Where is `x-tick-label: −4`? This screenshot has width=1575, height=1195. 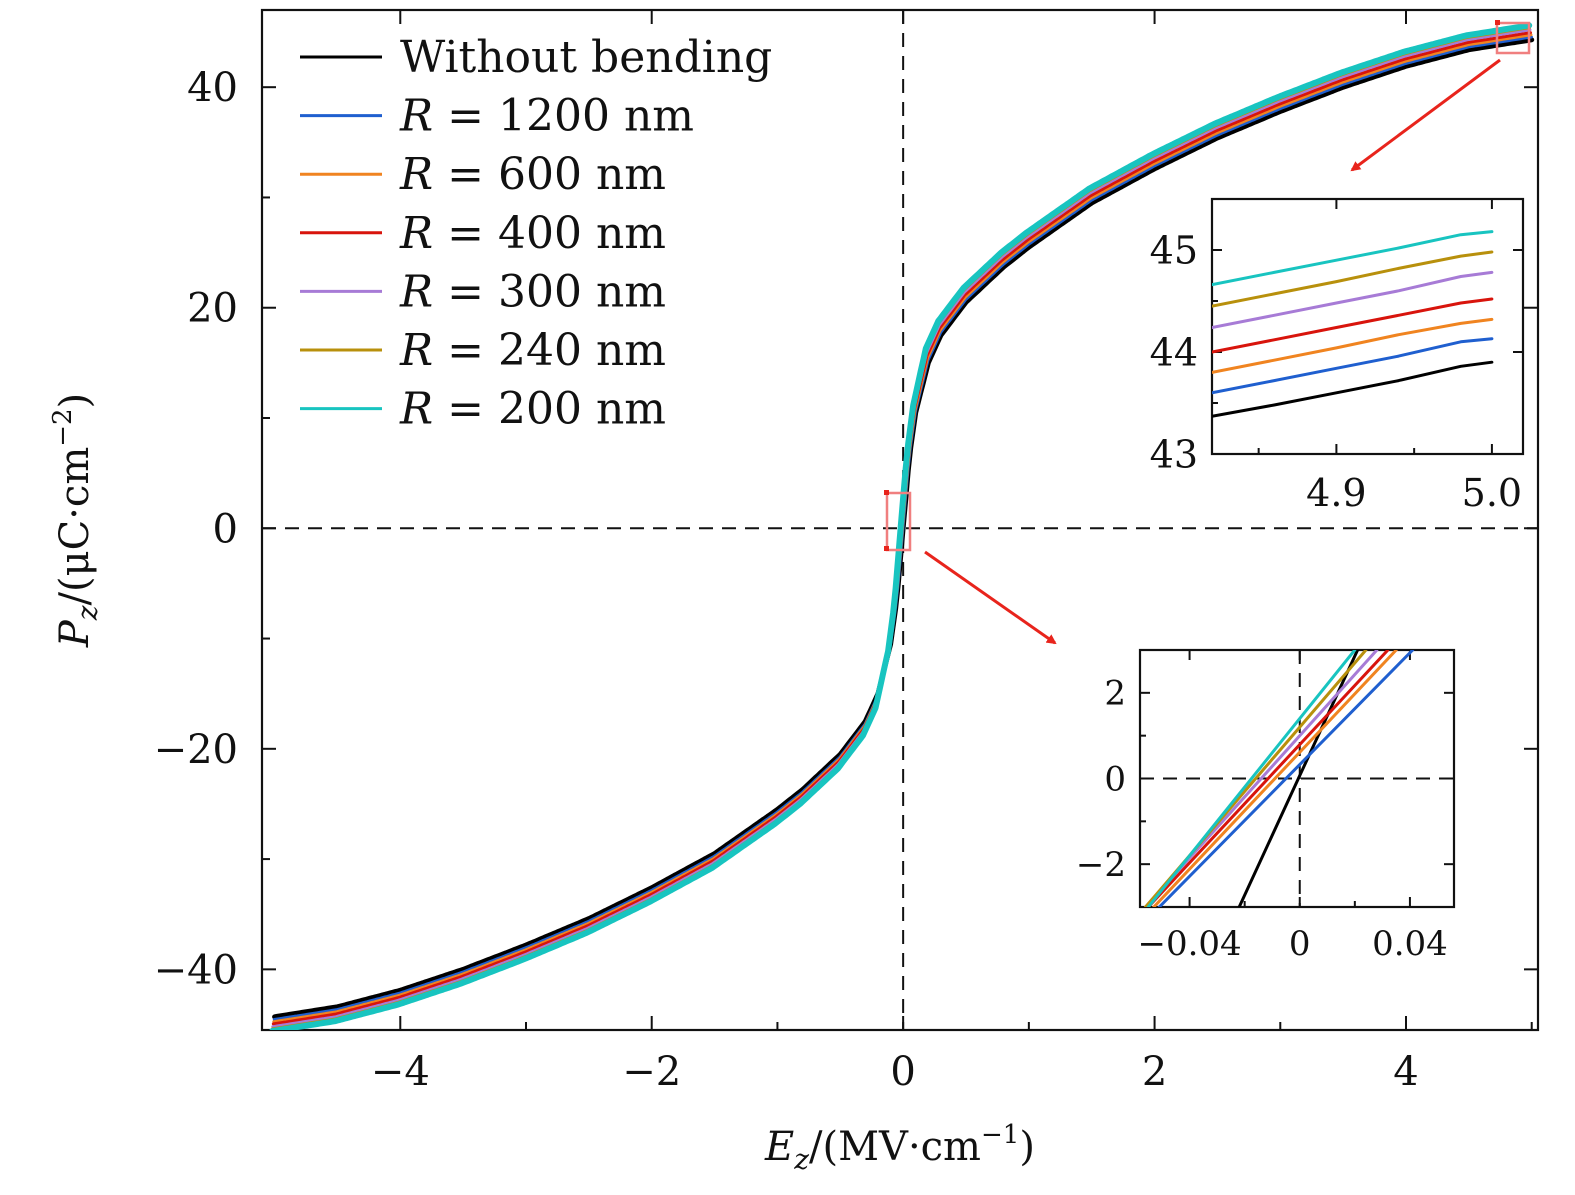
x-tick-label: −4 is located at coordinates (400, 1072).